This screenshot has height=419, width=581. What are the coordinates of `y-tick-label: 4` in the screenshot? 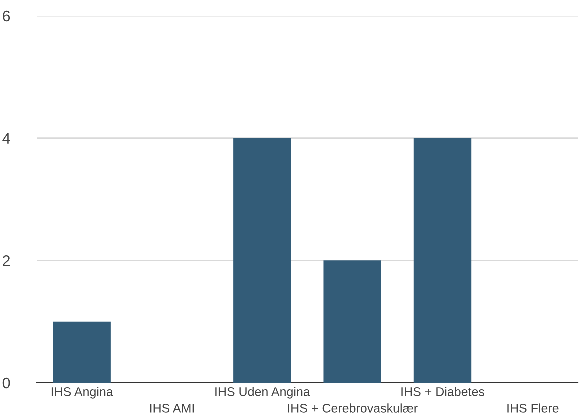 It's located at (6, 138).